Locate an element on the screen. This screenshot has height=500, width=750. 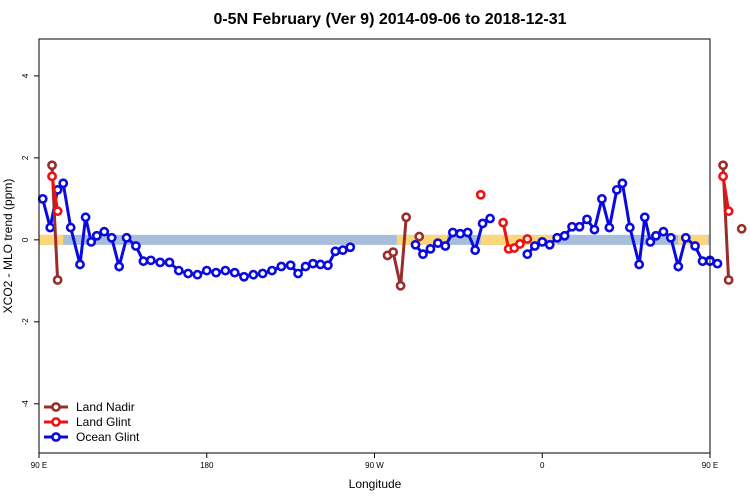
x-tick-label: 90 W is located at coordinates (374, 465).